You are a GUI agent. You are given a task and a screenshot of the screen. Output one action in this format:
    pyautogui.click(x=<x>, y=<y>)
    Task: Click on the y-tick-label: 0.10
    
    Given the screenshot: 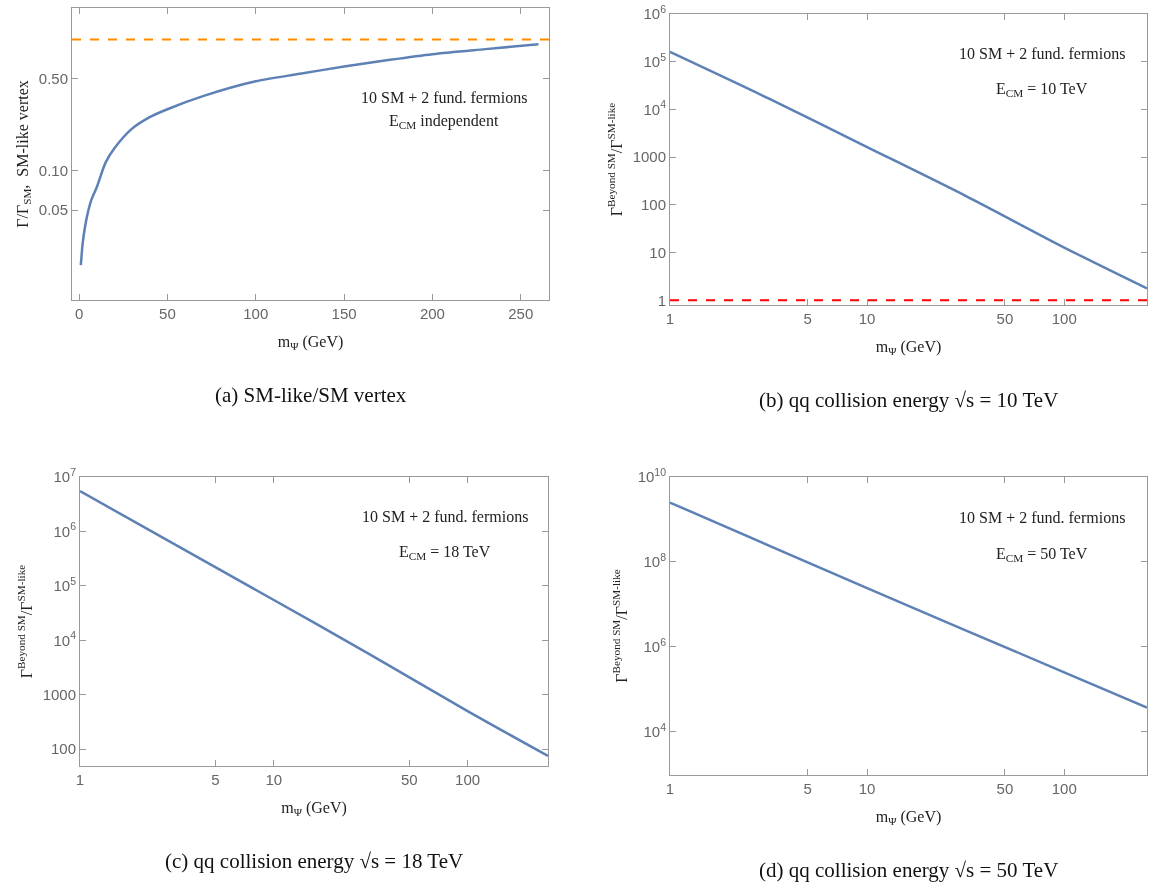 What is the action you would take?
    pyautogui.click(x=53, y=170)
    